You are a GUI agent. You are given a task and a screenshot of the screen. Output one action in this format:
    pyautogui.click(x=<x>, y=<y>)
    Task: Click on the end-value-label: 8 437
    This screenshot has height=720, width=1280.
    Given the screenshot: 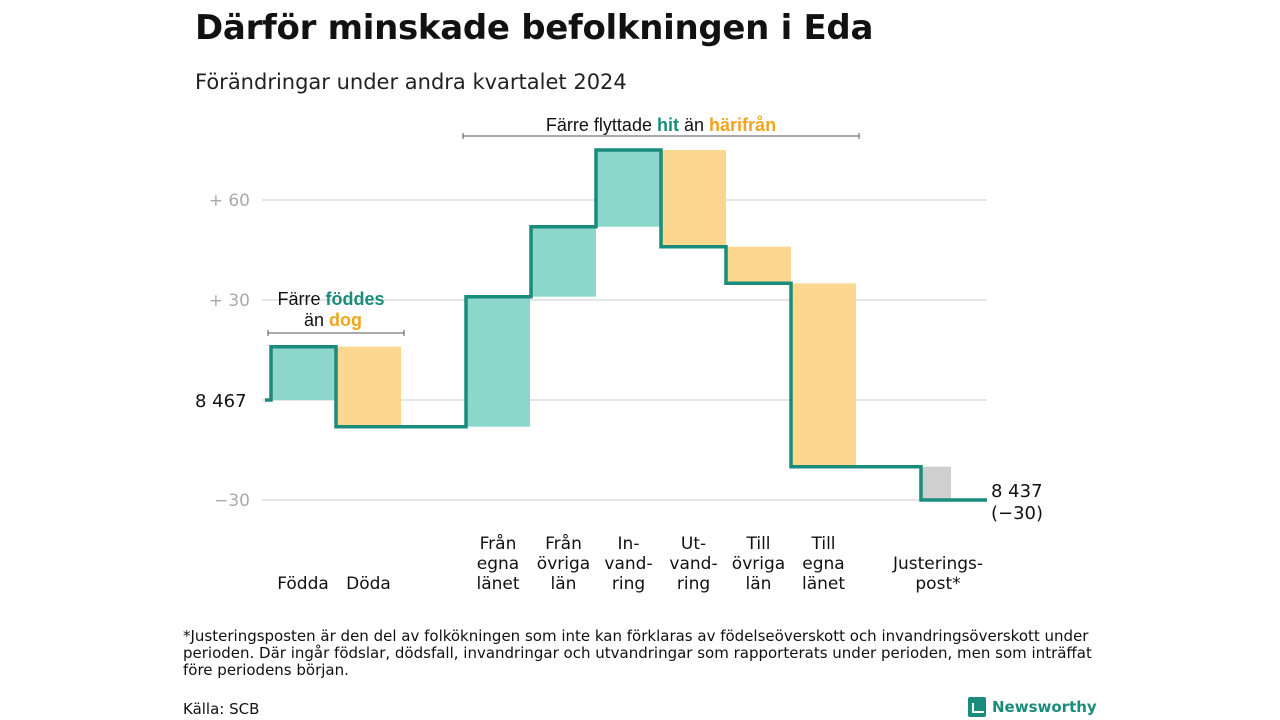 What is the action you would take?
    pyautogui.click(x=1017, y=491)
    